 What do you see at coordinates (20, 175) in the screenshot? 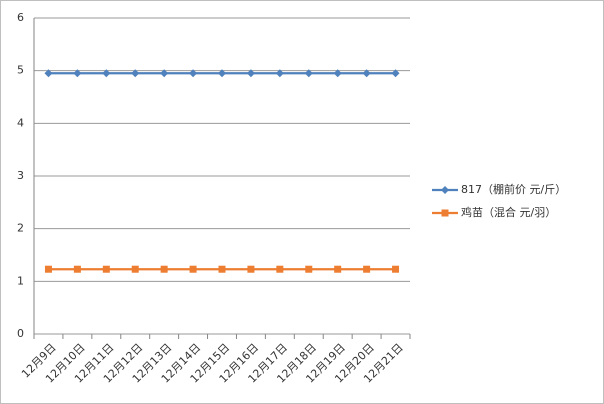
I see `y-tick-label: 3` at bounding box center [20, 175].